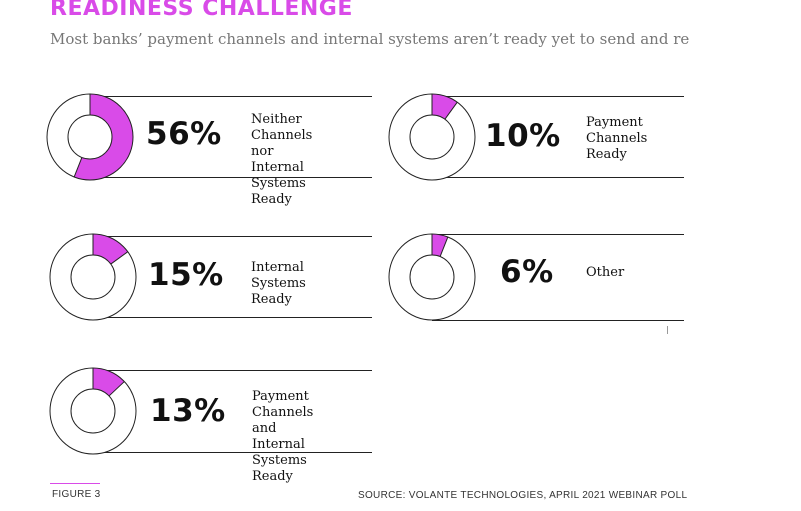 This screenshot has width=801, height=511. I want to click on category-label-line: Channels, so click(617, 138).